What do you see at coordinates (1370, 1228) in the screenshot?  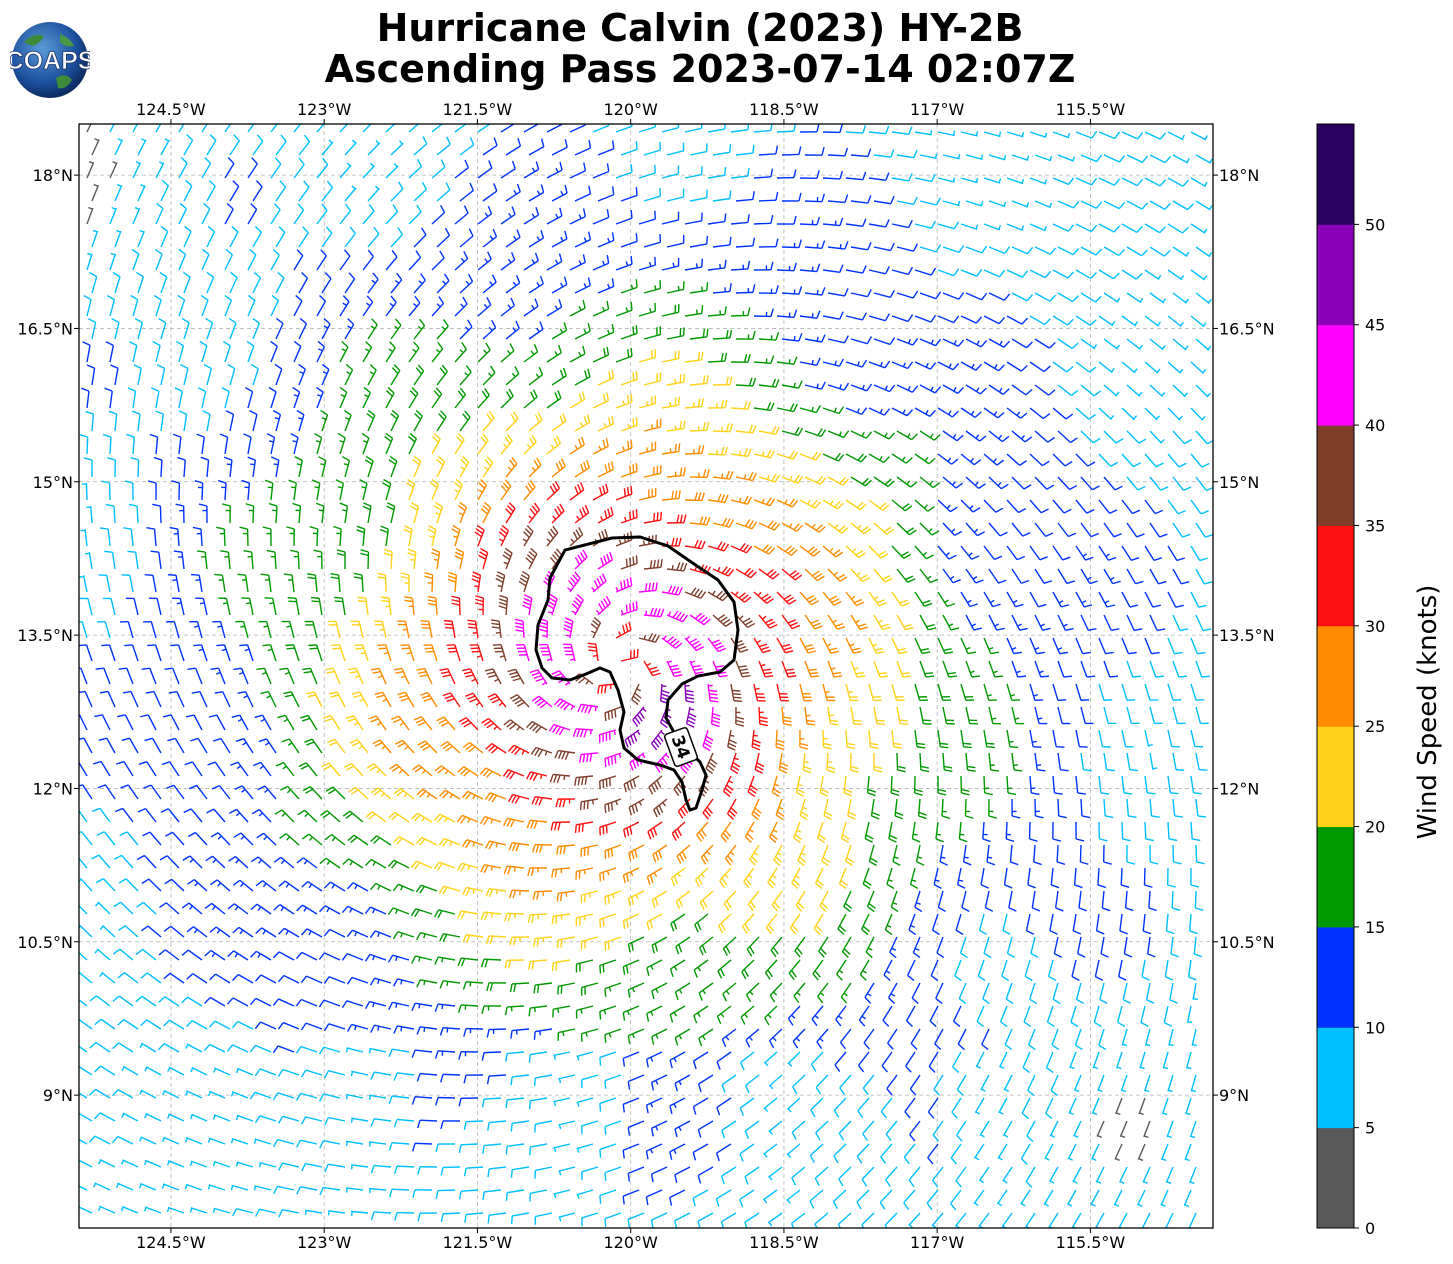 I see `colorbar-tick-label: 0` at bounding box center [1370, 1228].